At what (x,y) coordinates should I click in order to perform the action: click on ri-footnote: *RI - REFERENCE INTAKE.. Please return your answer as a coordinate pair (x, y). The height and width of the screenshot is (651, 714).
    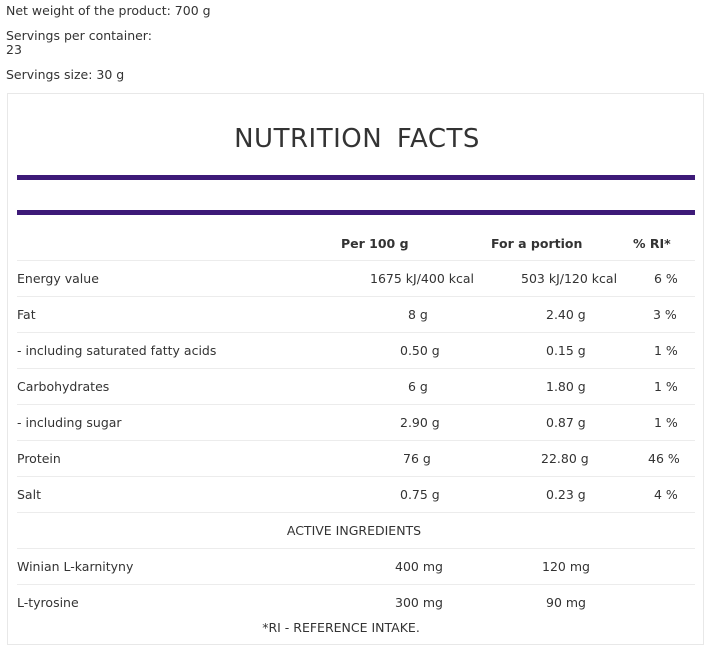
    Looking at the image, I should click on (356, 627).